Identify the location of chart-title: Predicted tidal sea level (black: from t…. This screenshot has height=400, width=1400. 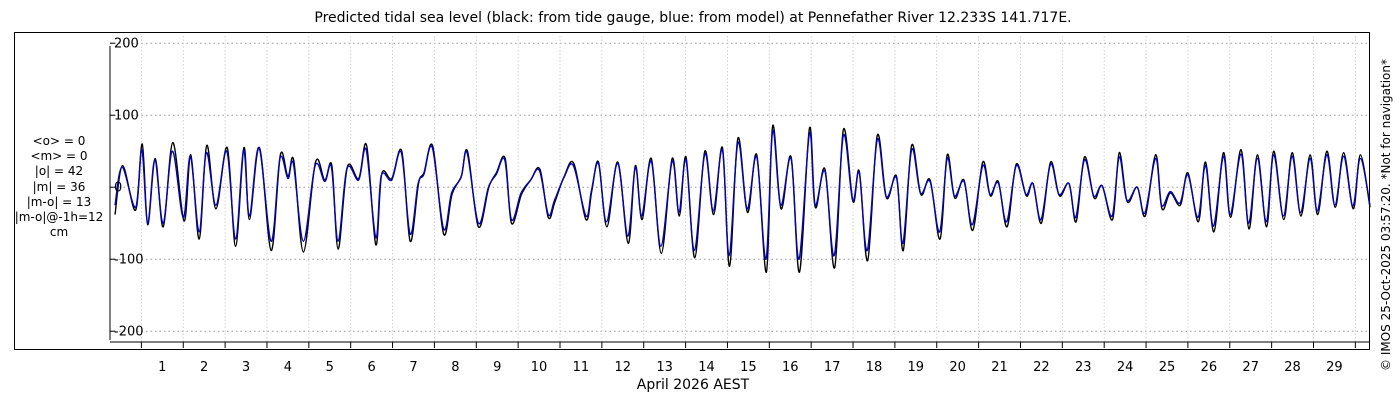
(693, 18).